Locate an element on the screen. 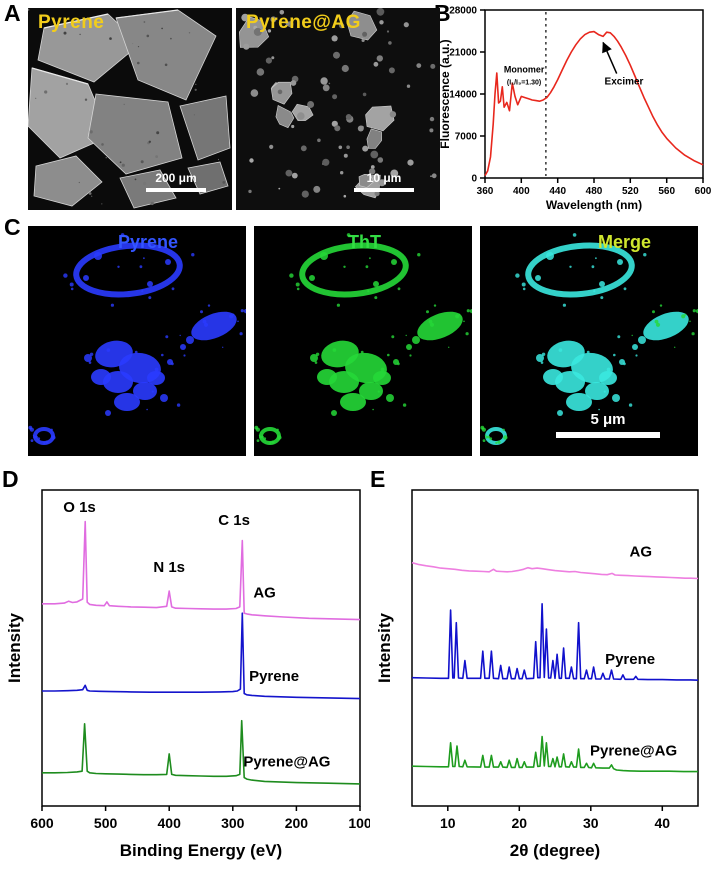 The height and width of the screenshot is (873, 711). svg-text: Excimer is located at coordinates (624, 81).